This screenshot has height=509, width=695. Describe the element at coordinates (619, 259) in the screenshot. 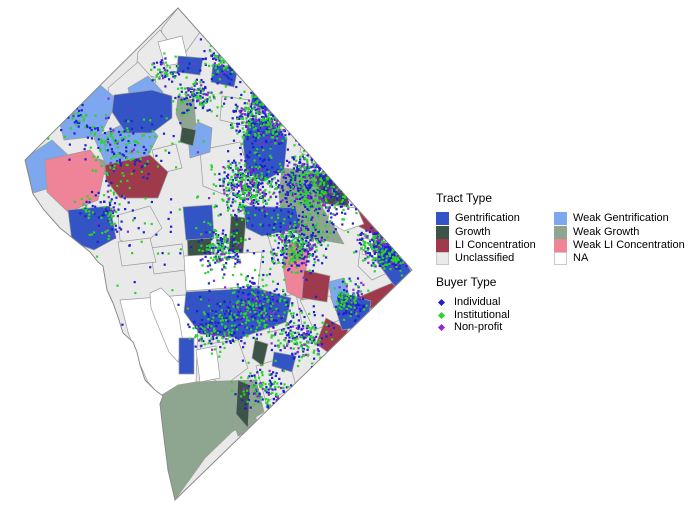

I see `legend-item-na: NA` at that location.